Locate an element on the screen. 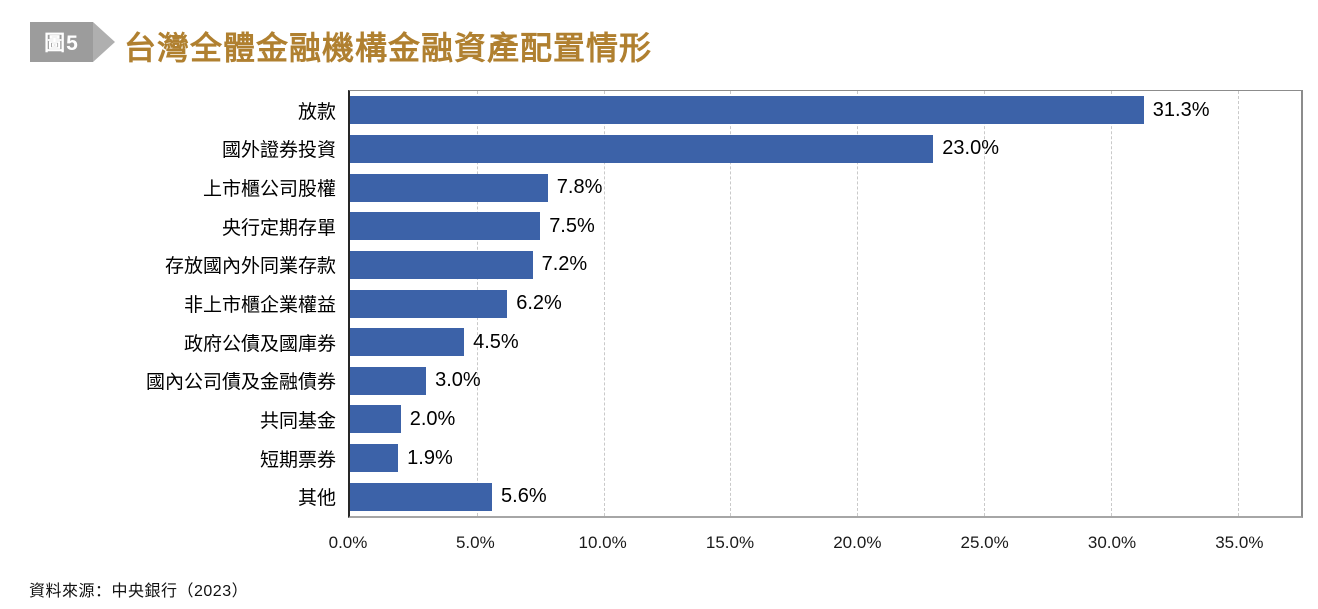 The image size is (1318, 609). figure-number-label: 圖5 is located at coordinates (61, 42).